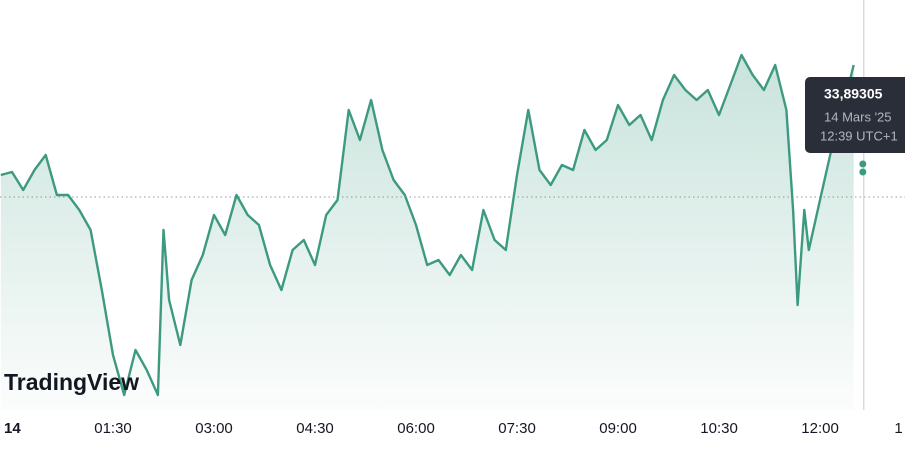  I want to click on x-tick-label: 14, so click(12, 428).